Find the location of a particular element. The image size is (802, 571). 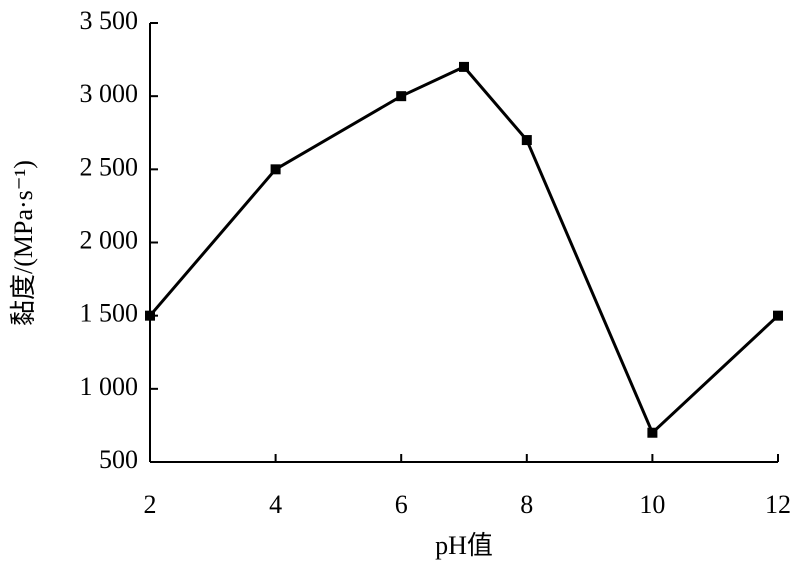

x-tick-label: 2 is located at coordinates (150, 504).